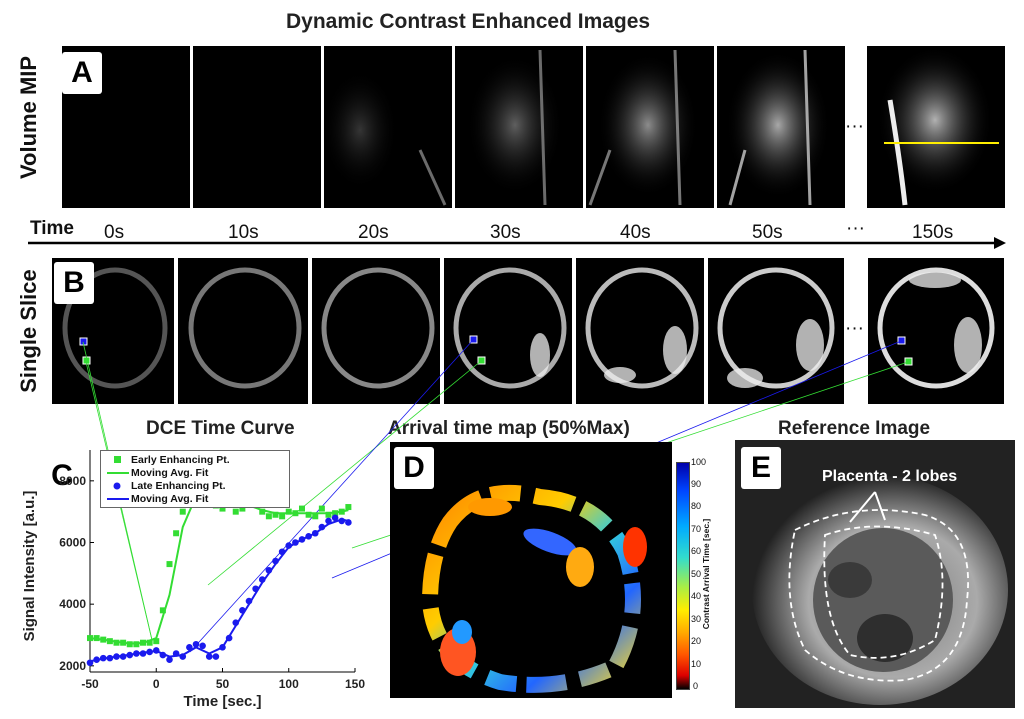 This screenshot has width=1024, height=719. What do you see at coordinates (683, 576) in the screenshot?
I see `colorbar` at bounding box center [683, 576].